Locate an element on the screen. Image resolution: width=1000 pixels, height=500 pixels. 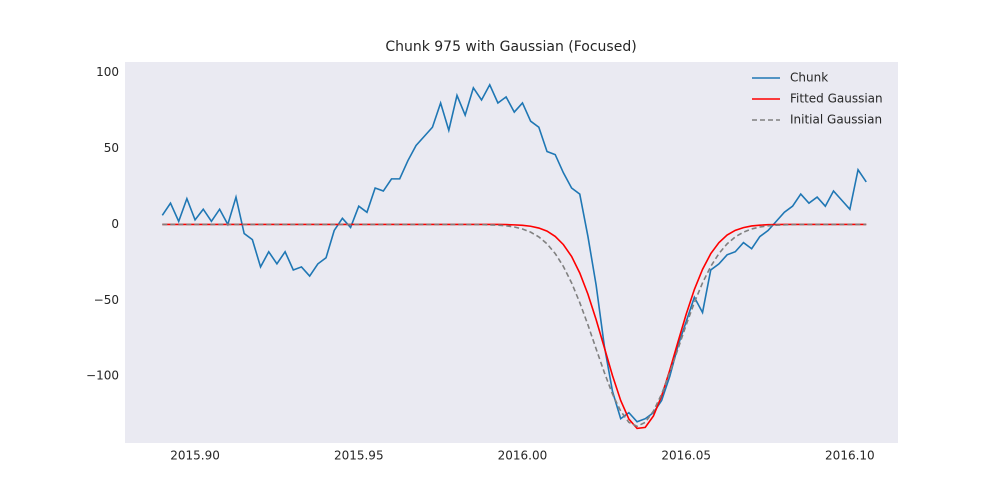
legend-label: Fitted Gaussian is located at coordinates (836, 99).